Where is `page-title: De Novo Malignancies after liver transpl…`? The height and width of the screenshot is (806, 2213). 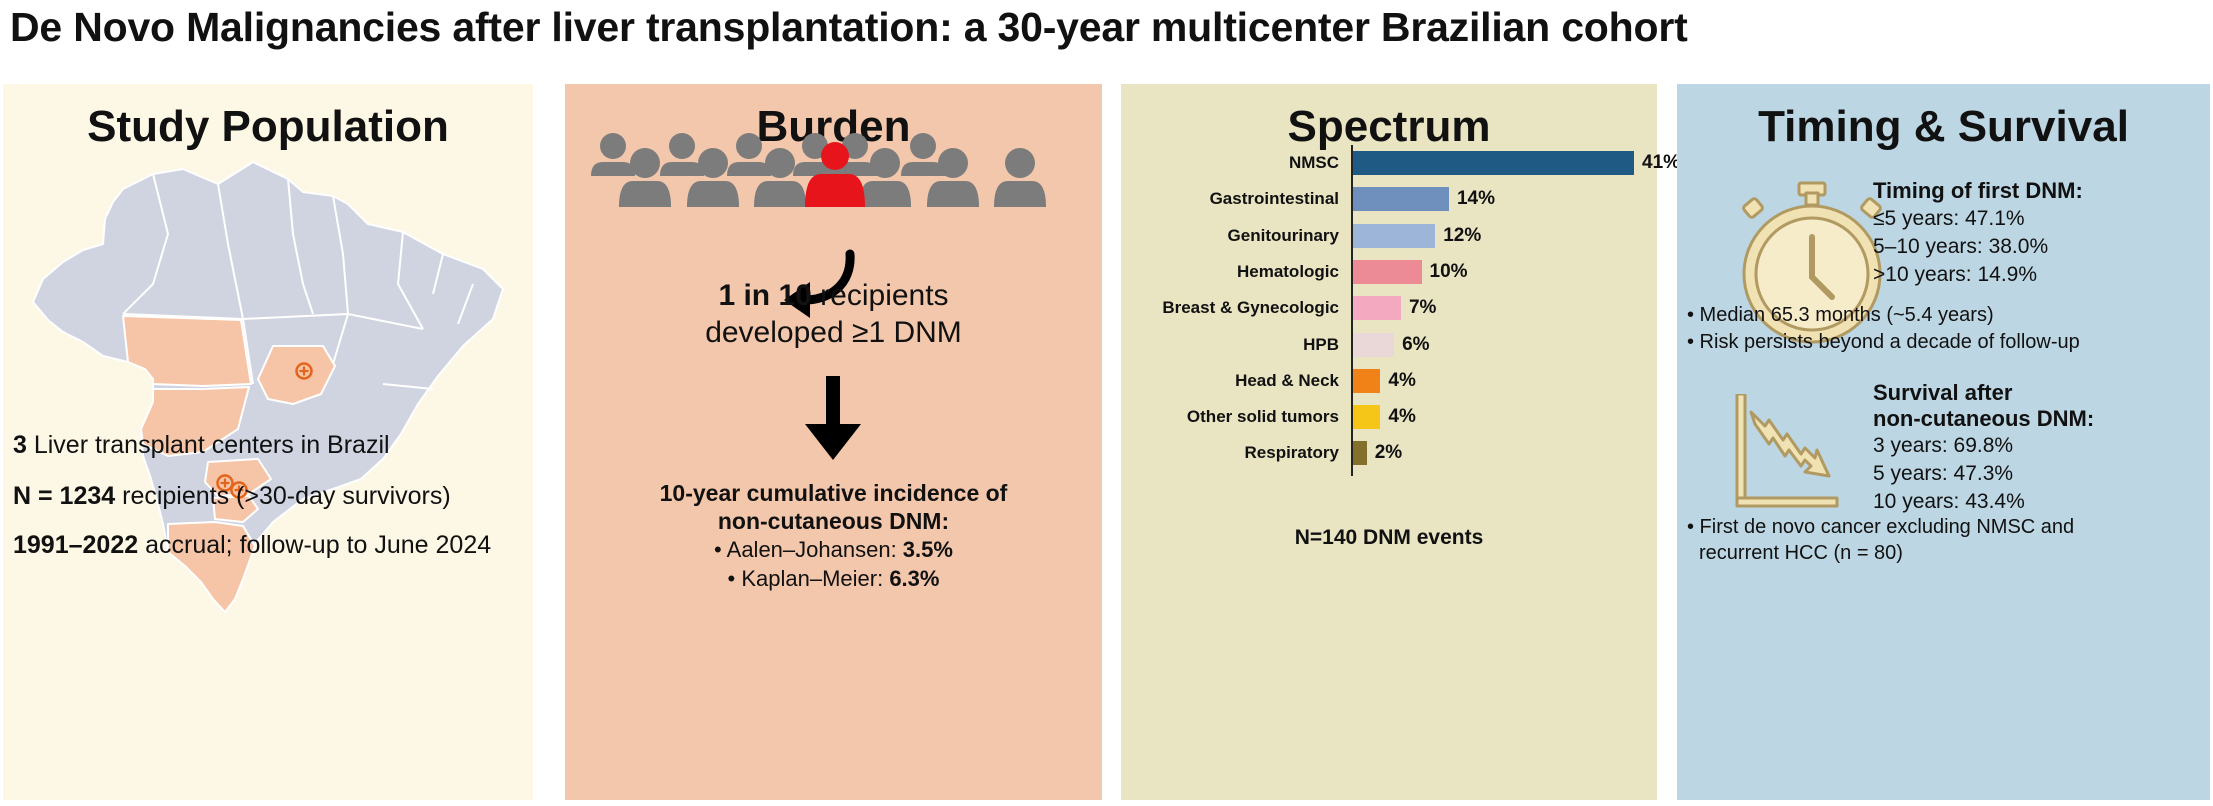
page-title: De Novo Malignancies after liver transpl… is located at coordinates (849, 27).